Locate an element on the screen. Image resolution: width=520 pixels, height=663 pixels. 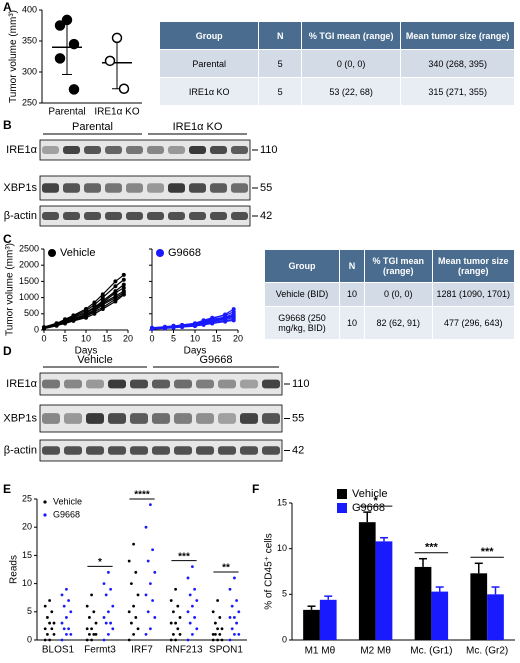
y-tick-label: 350 is located at coordinates (29, 40).